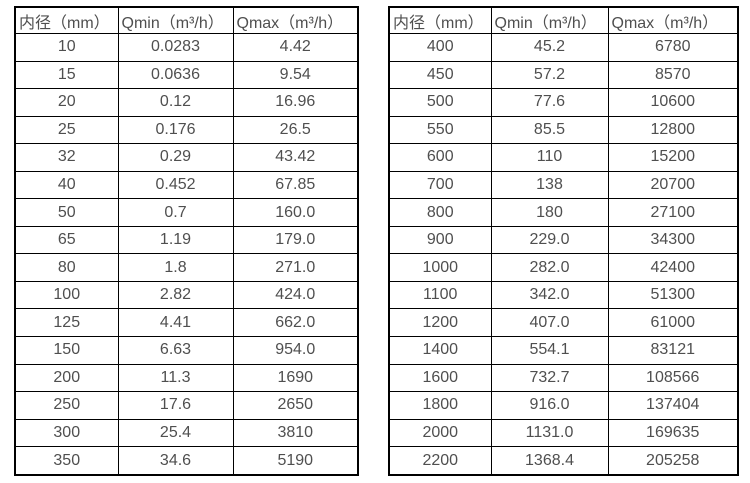 The image size is (750, 483). What do you see at coordinates (440, 102) in the screenshot?
I see `cell-diameter: 500` at bounding box center [440, 102].